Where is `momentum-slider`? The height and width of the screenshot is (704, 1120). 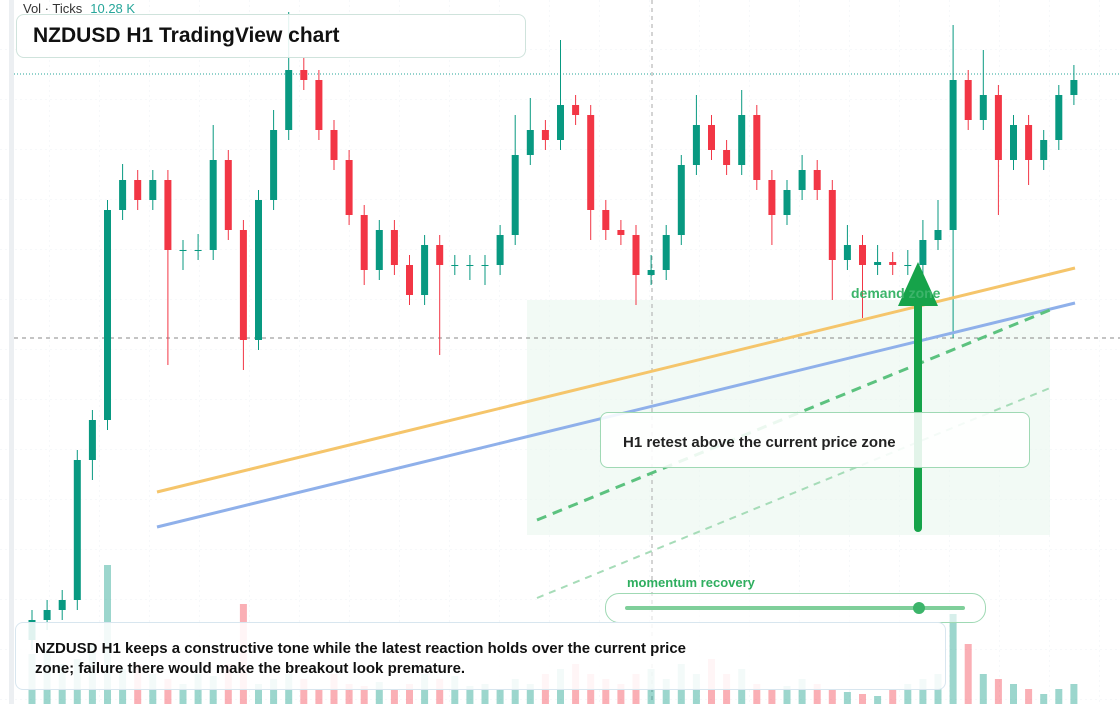
momentum-slider is located at coordinates (795, 608).